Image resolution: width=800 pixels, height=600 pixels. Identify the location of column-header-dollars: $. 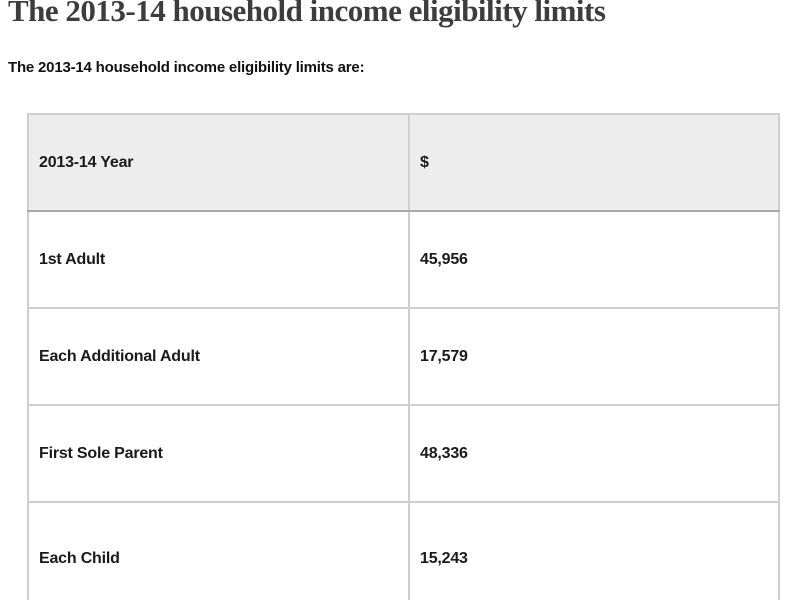
(594, 162).